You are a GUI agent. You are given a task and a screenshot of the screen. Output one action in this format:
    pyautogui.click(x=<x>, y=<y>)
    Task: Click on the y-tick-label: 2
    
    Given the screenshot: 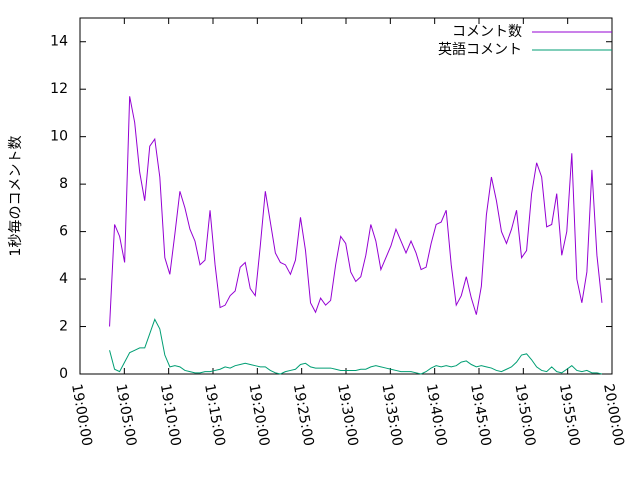 What is the action you would take?
    pyautogui.click(x=63, y=327)
    